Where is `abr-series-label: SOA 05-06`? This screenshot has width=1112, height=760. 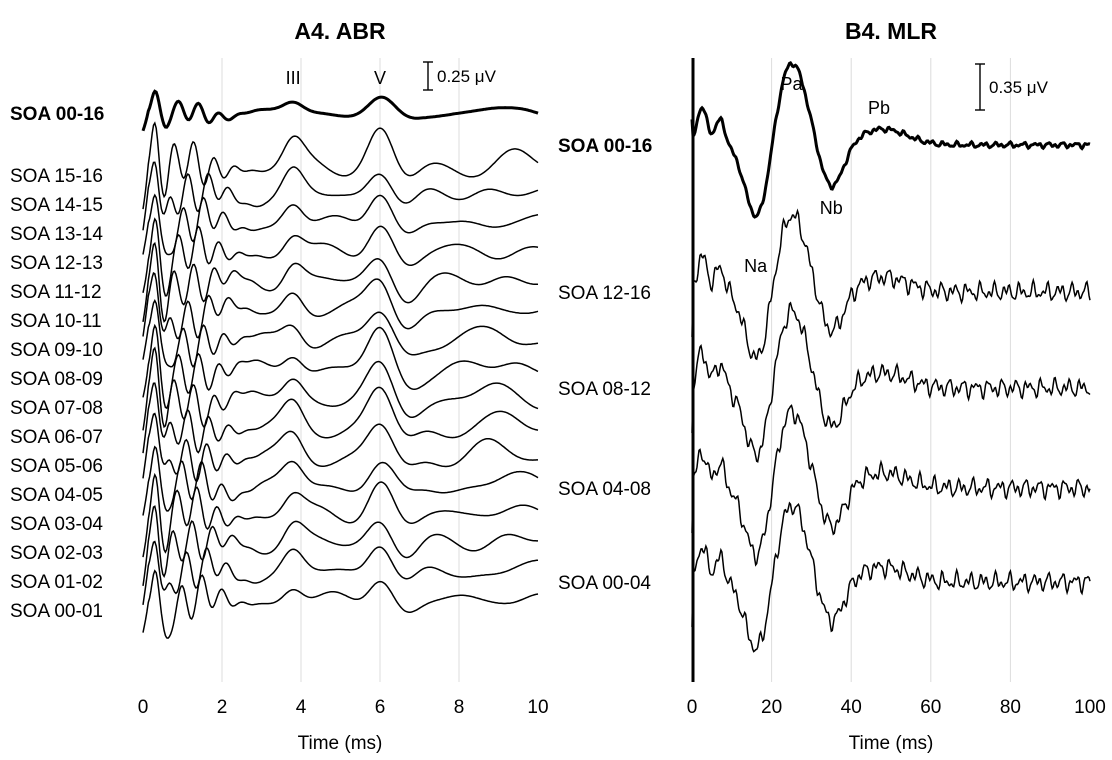
abr-series-label: SOA 05-06 is located at coordinates (56, 466).